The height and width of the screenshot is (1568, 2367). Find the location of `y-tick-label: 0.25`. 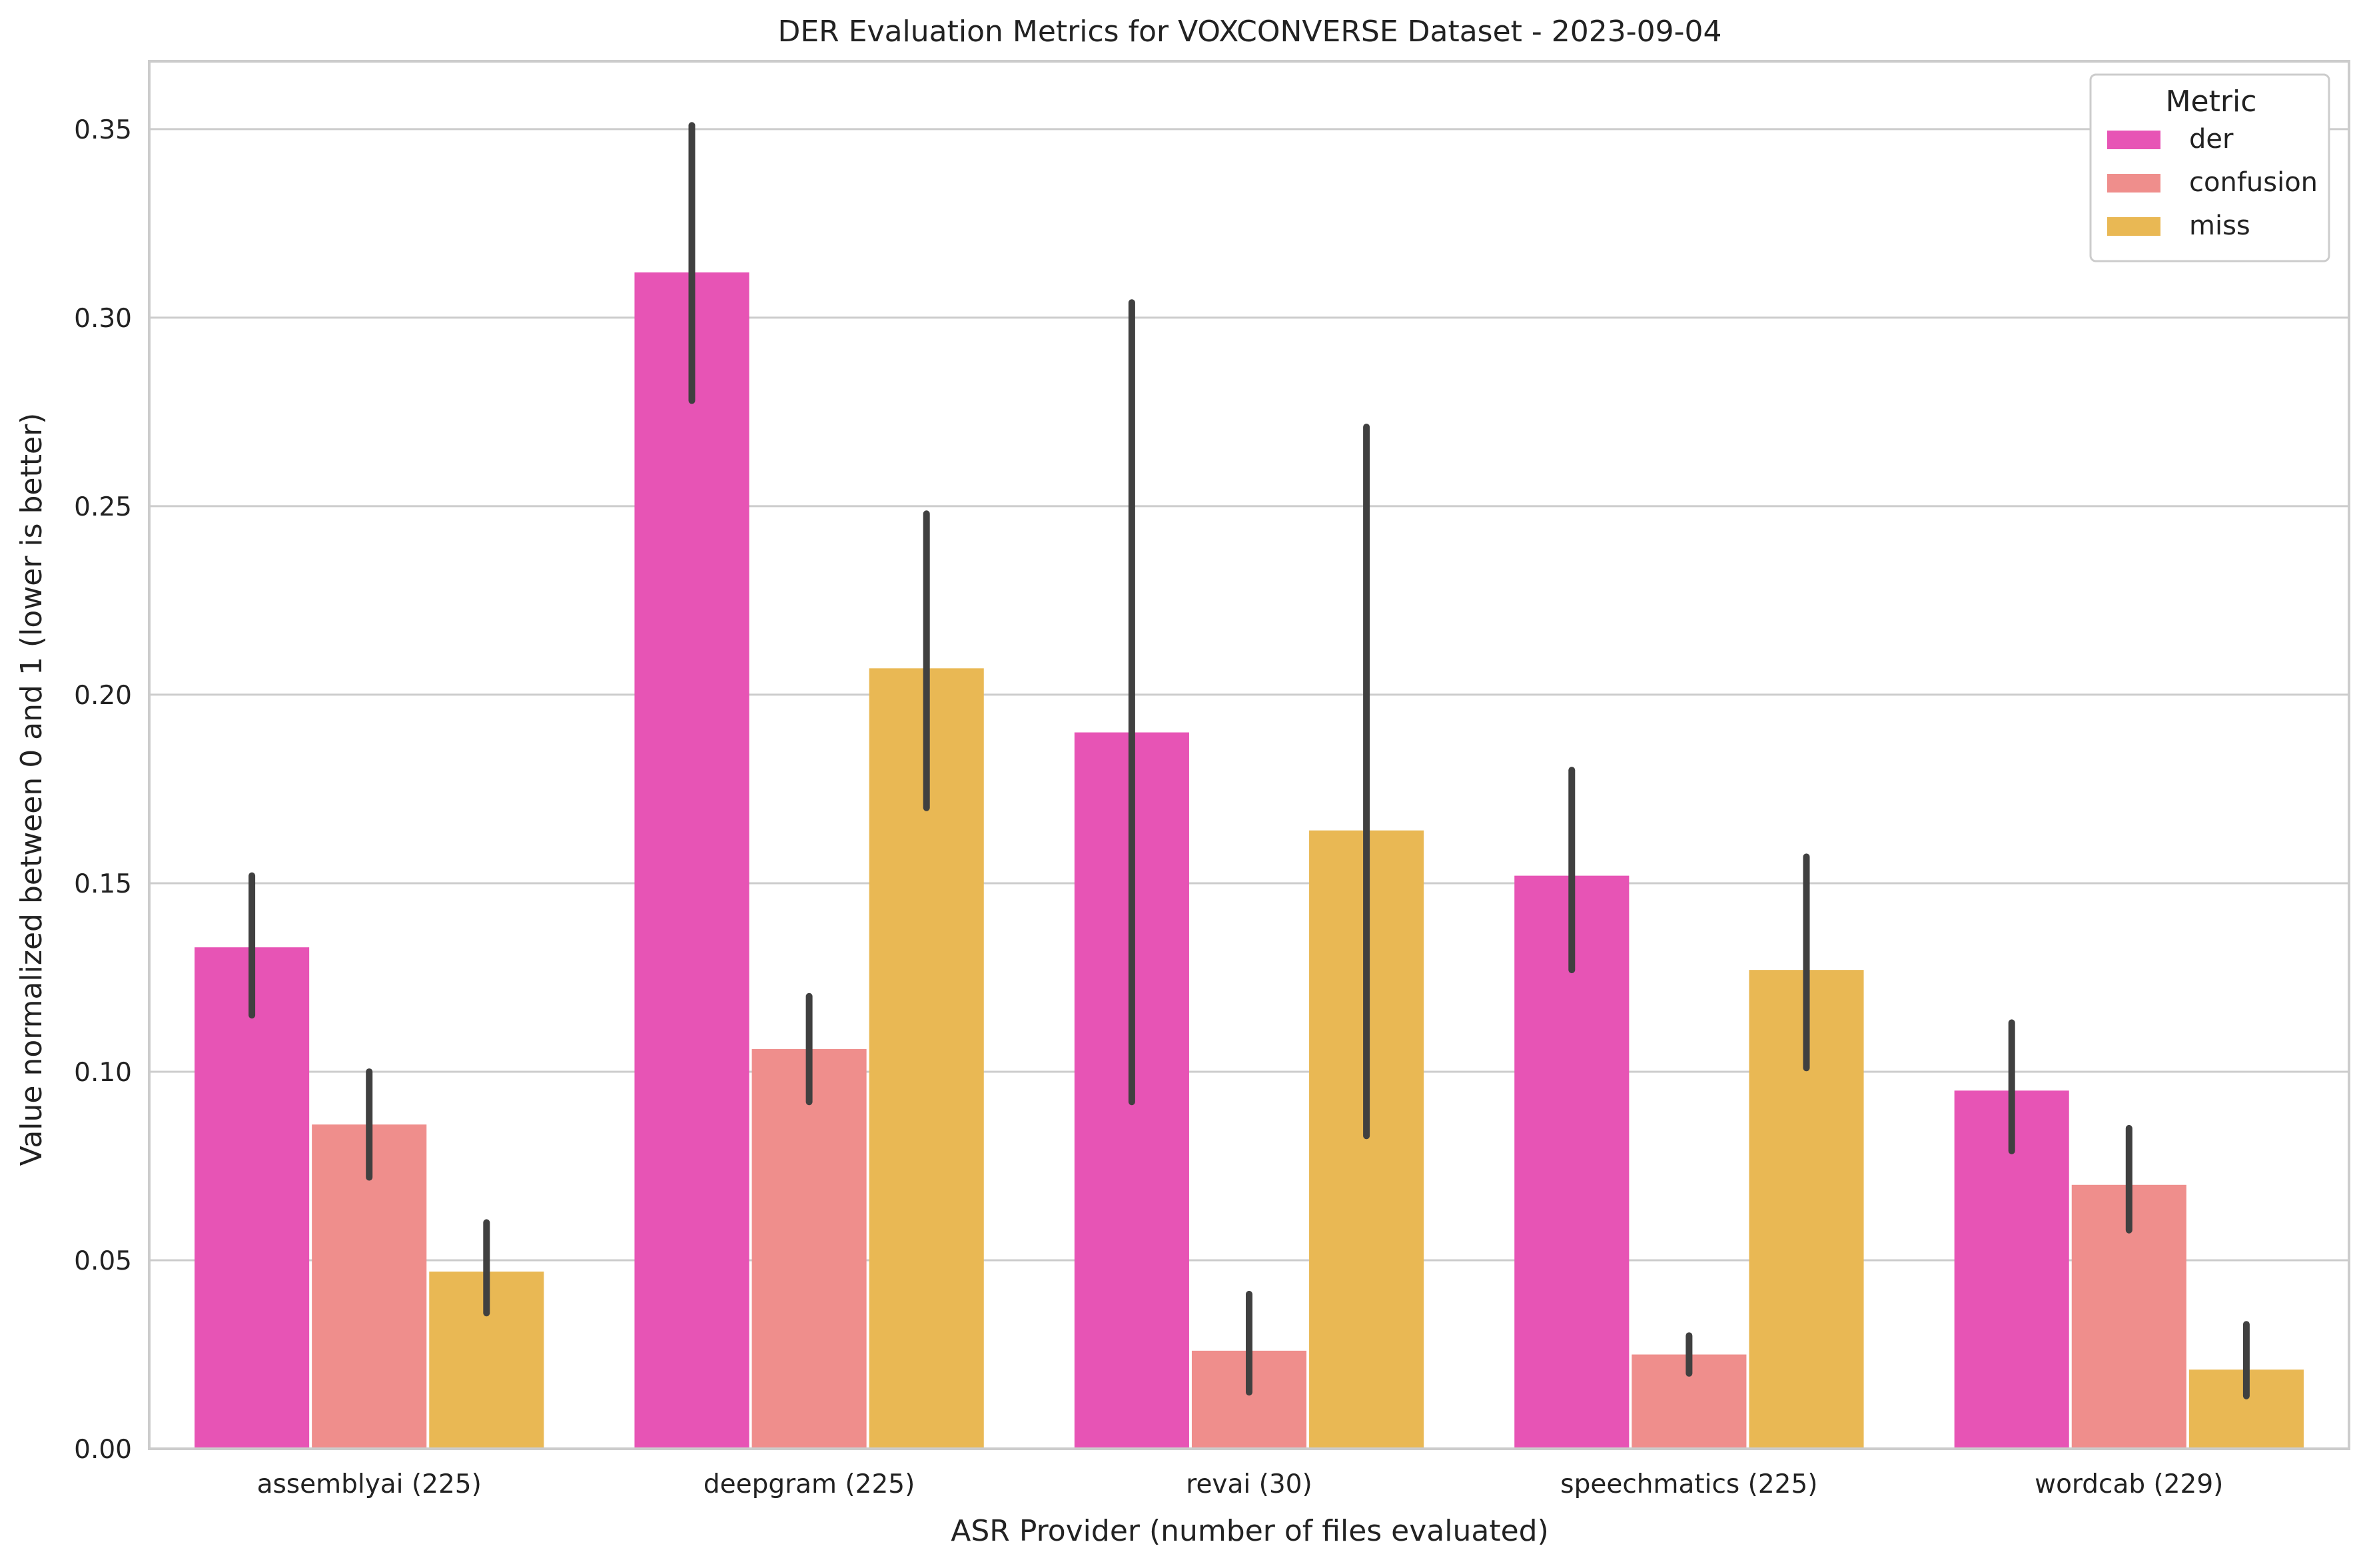

y-tick-label: 0.25 is located at coordinates (103, 507).